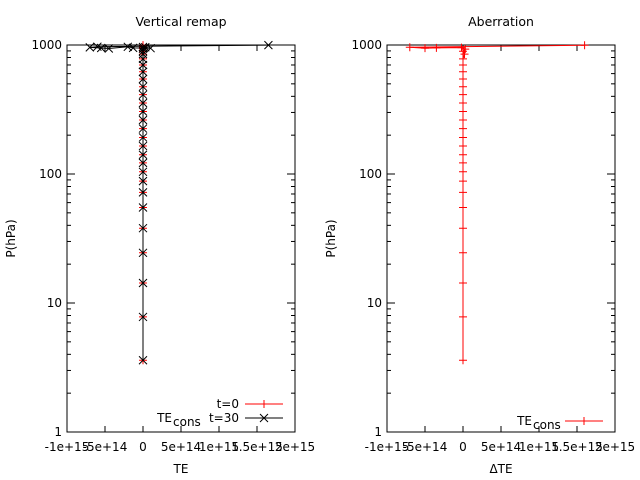  I want to click on x-axis-label: TE, so click(181, 469).